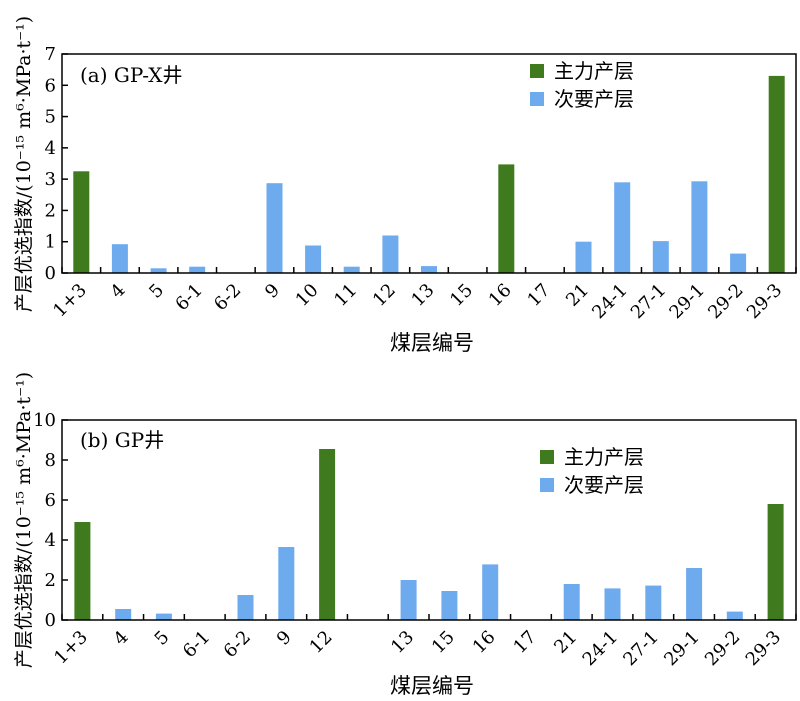 The height and width of the screenshot is (701, 800). I want to click on y-tick-label: 10, so click(44, 420).